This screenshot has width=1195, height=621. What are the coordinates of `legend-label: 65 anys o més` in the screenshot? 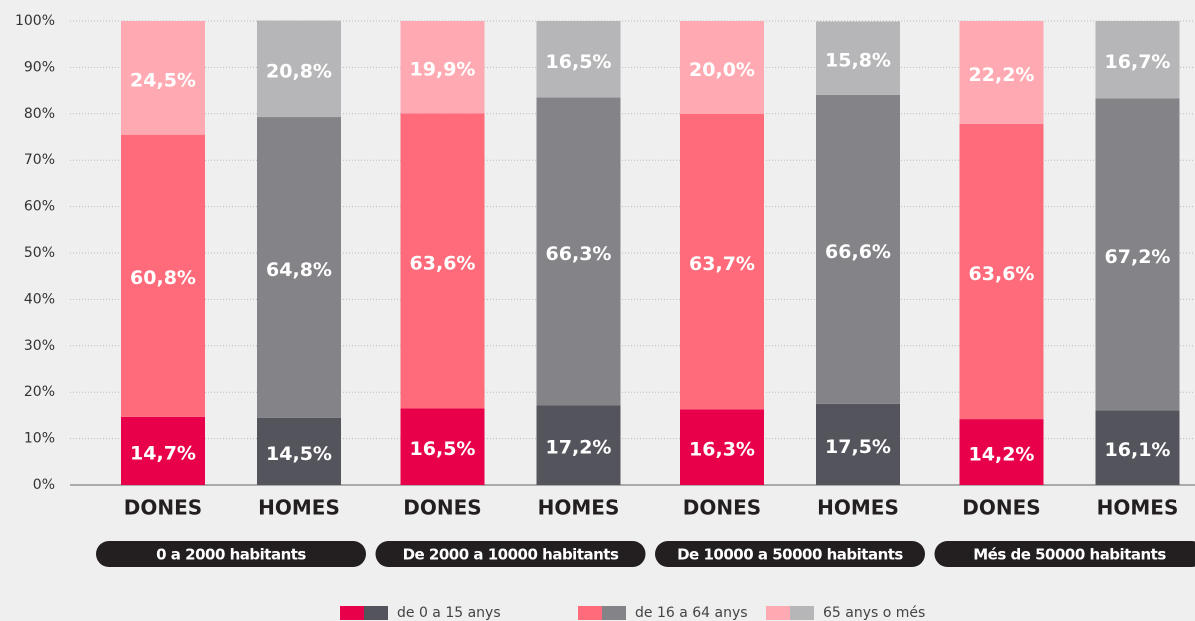 It's located at (874, 613).